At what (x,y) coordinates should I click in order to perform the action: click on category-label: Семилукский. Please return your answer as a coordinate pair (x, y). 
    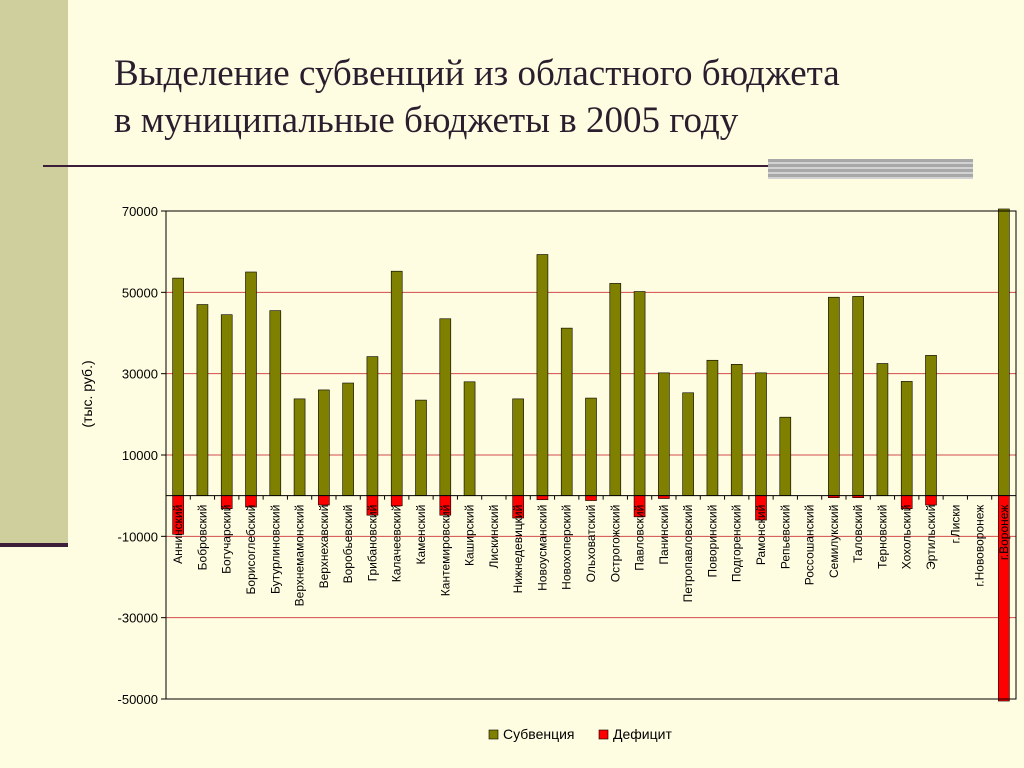
    Looking at the image, I should click on (834, 541).